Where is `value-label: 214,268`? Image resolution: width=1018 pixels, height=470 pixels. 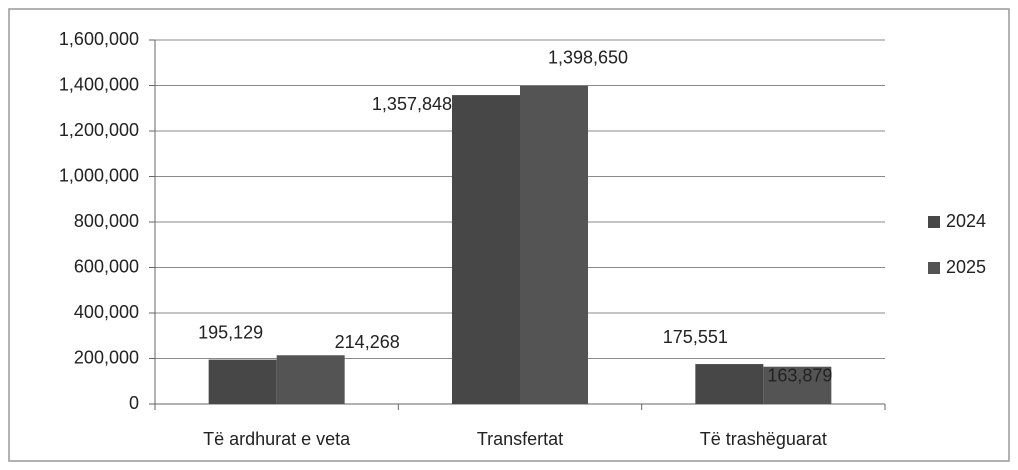 value-label: 214,268 is located at coordinates (367, 342).